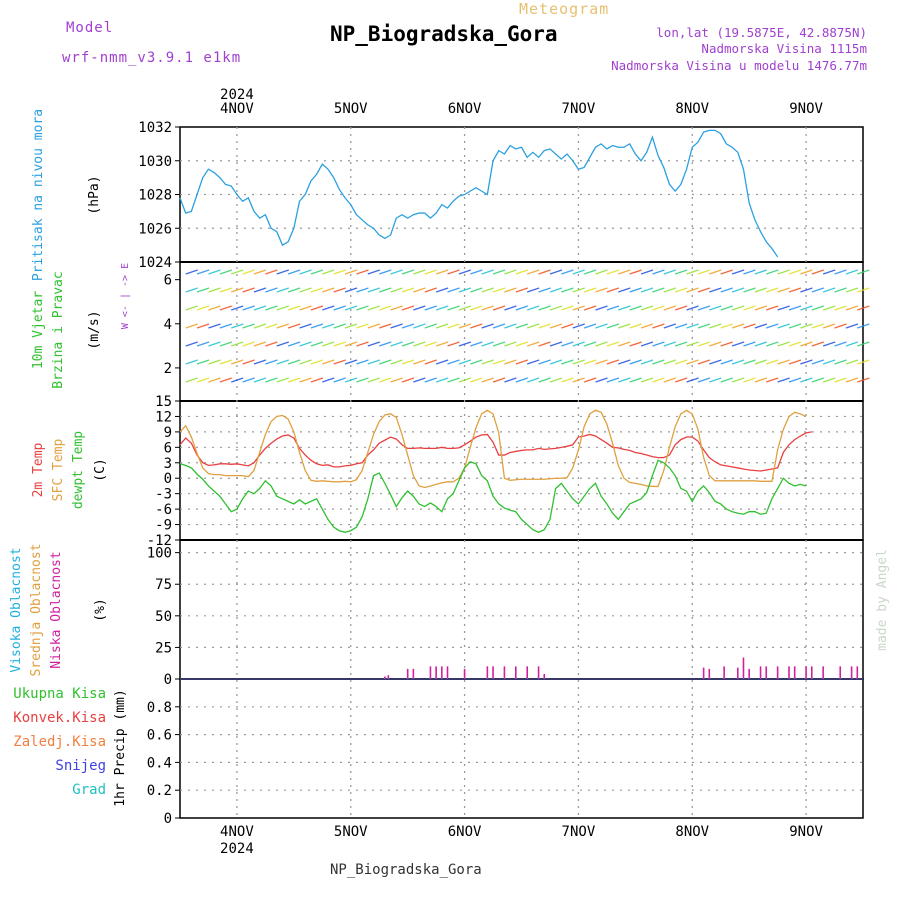  Describe the element at coordinates (521, 609) in the screenshot. I see `panel-frame-cloud` at that location.